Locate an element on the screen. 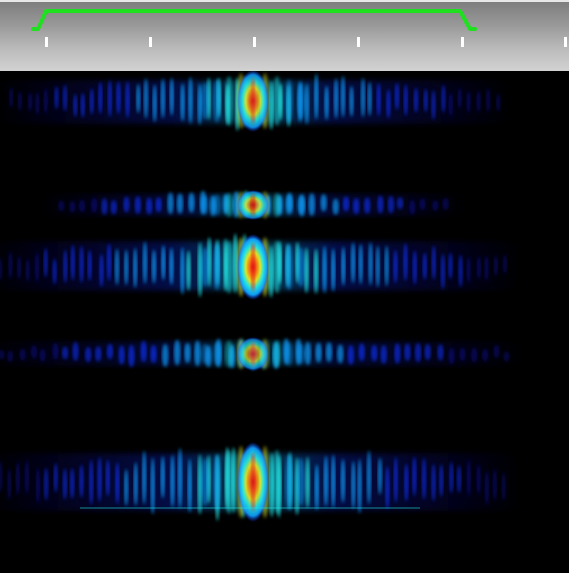  frequency-scale-bar is located at coordinates (284, 35).